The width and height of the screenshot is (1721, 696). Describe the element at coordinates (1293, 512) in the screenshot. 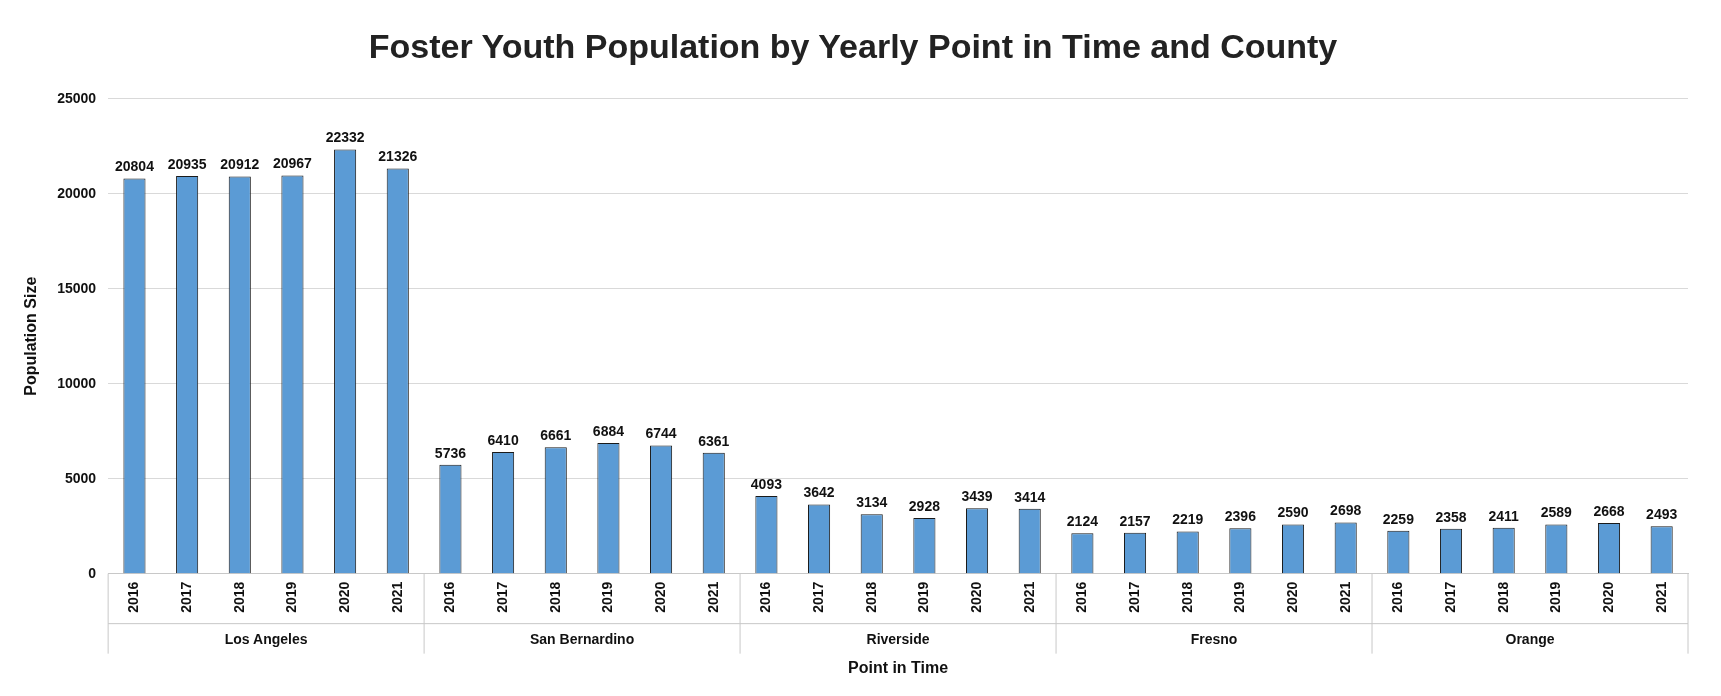

I see `data-label: 2590` at that location.